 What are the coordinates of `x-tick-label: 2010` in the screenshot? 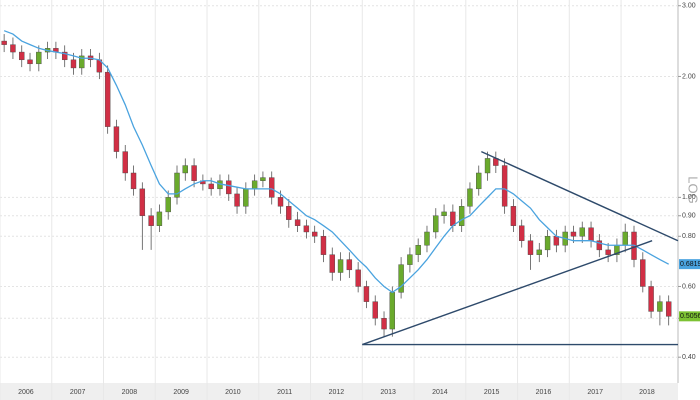 It's located at (233, 392).